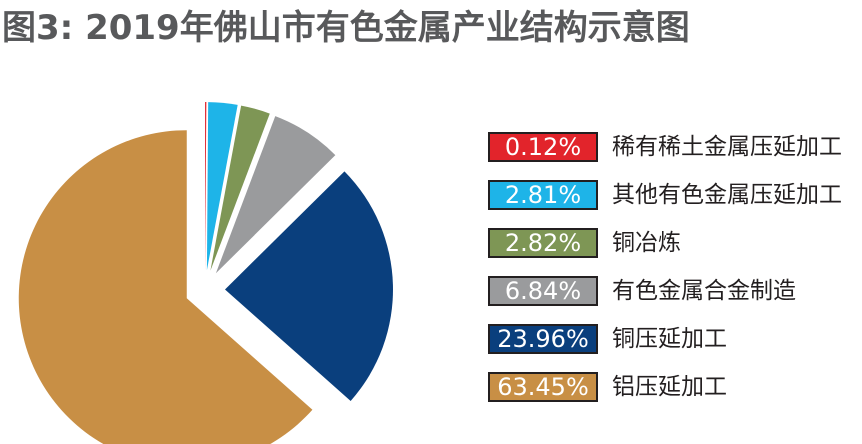 This screenshot has height=444, width=862. What do you see at coordinates (669, 339) in the screenshot?
I see `legend-label: 铜压延加工` at bounding box center [669, 339].